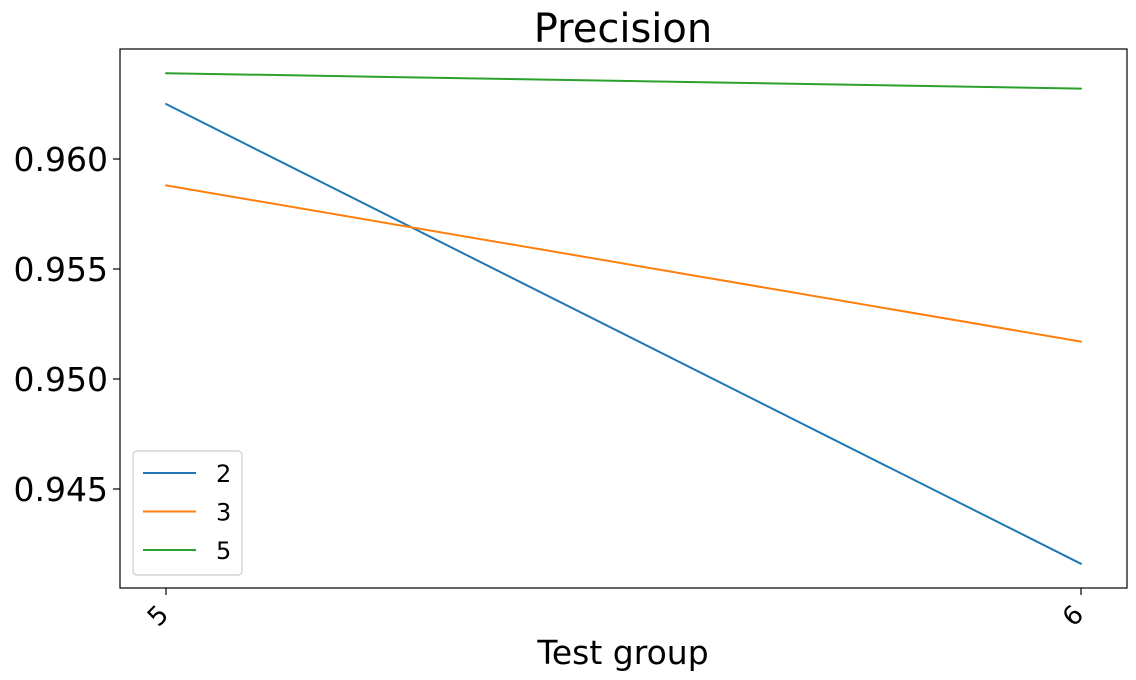  I want to click on legend: 2 3 5, so click(187, 513).